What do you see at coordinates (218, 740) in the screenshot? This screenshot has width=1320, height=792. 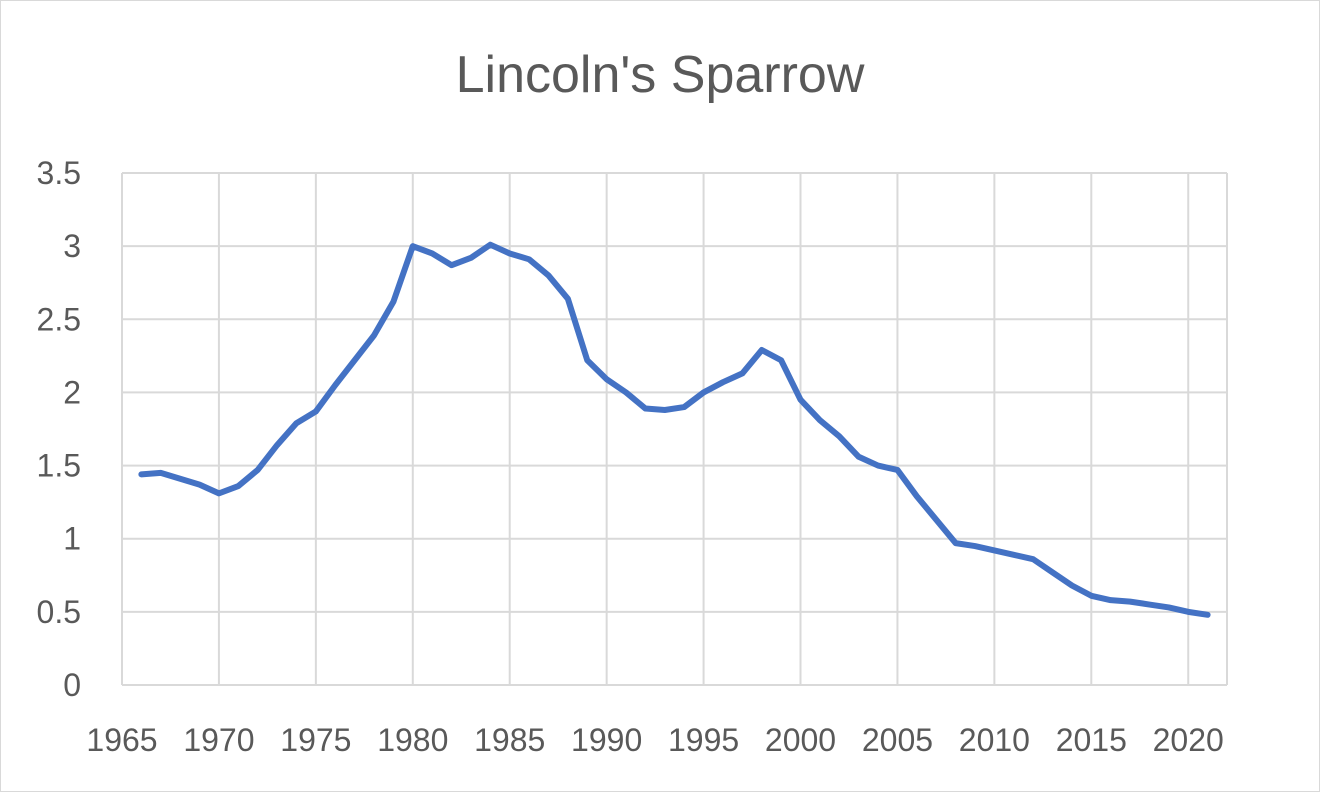 I see `x-tick-label: 1970` at bounding box center [218, 740].